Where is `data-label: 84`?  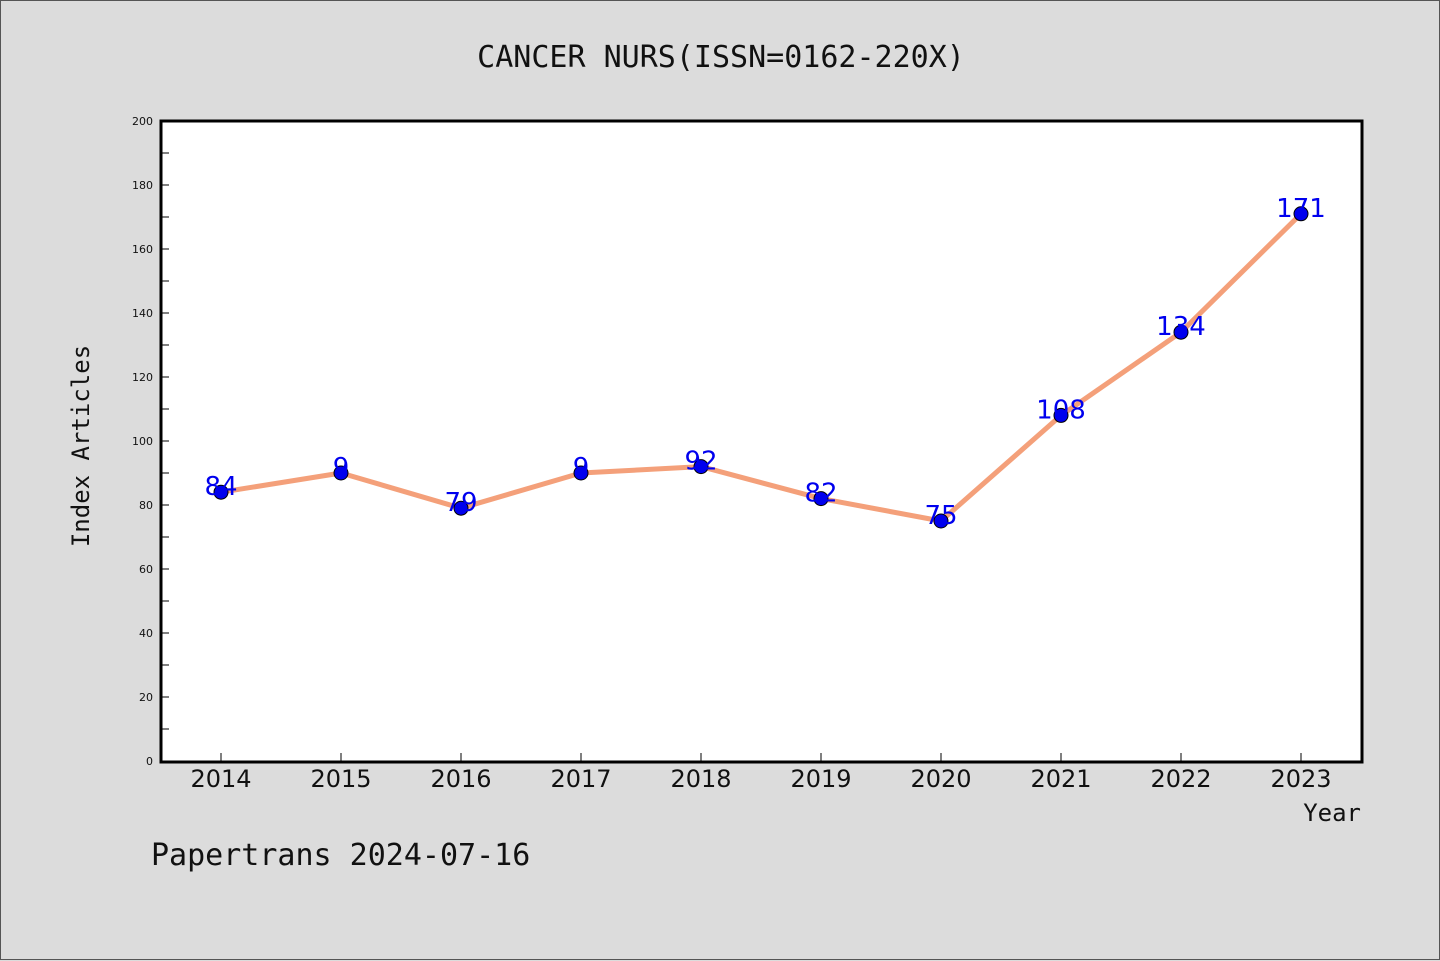
data-label: 84 is located at coordinates (220, 487).